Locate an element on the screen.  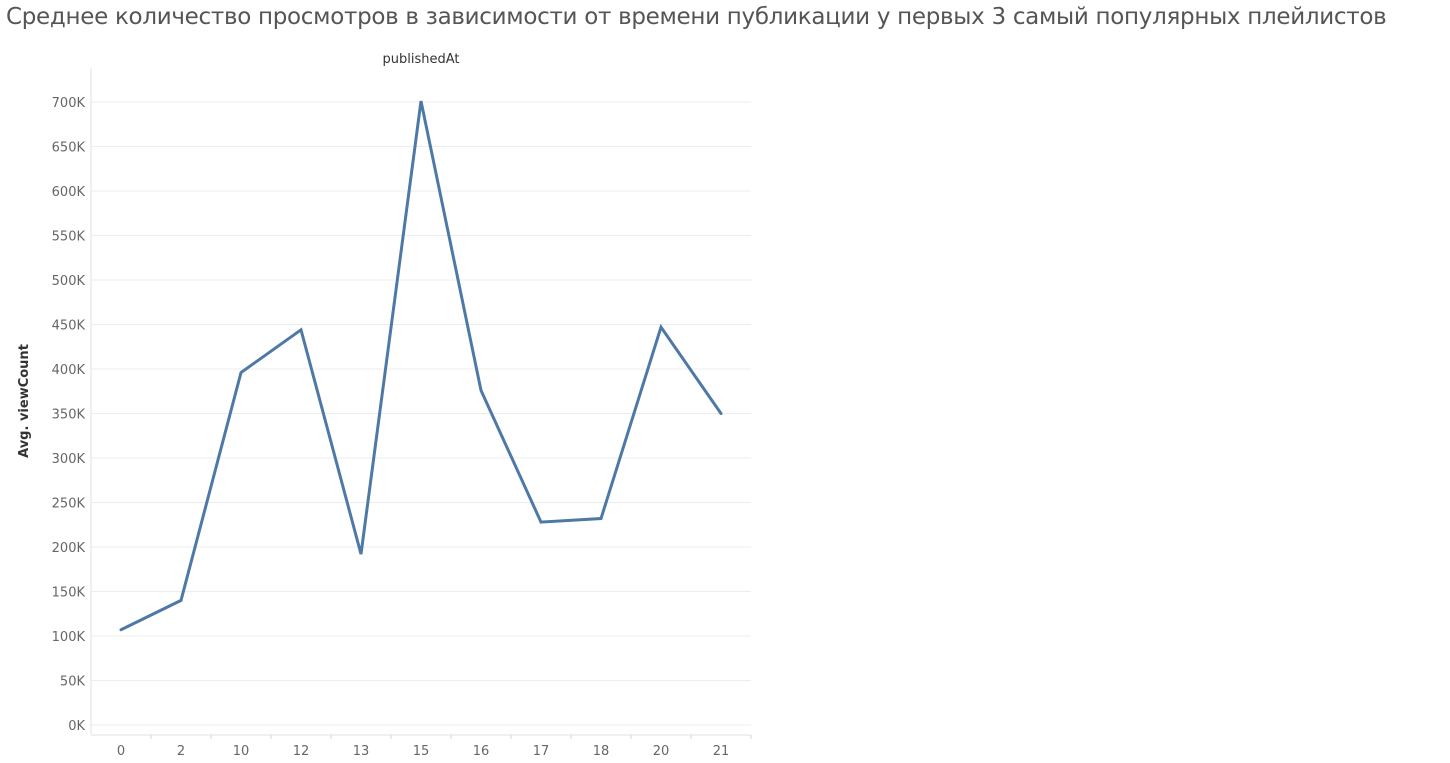
y-tick-label: 300K is located at coordinates (69, 459).